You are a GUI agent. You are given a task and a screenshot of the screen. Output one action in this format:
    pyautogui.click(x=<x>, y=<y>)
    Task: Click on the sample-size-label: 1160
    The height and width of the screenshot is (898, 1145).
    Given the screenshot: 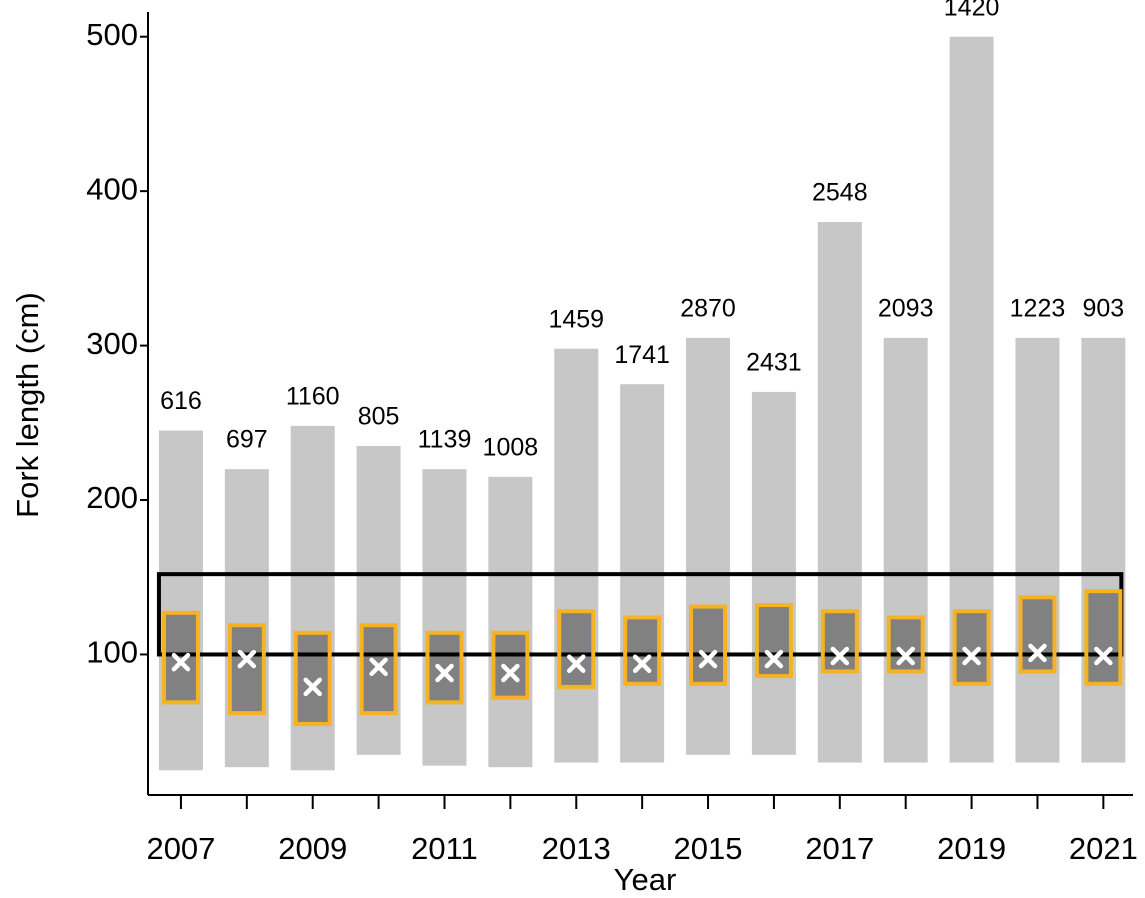 What is the action you would take?
    pyautogui.click(x=313, y=397)
    